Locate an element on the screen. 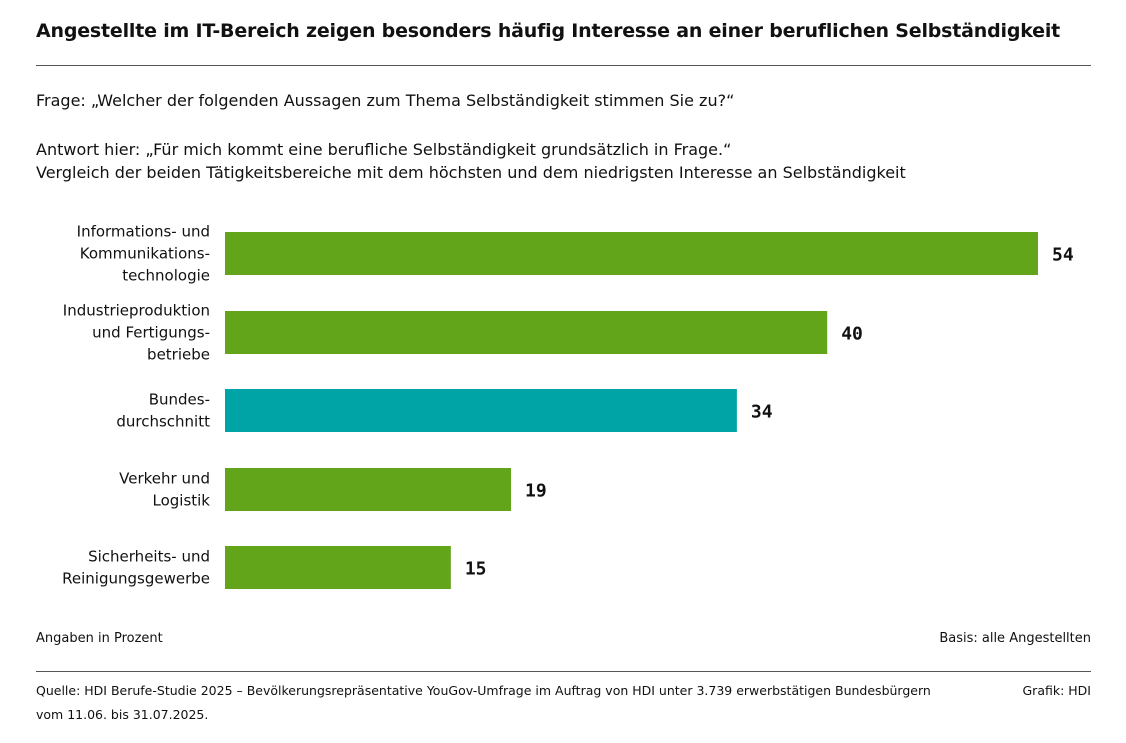 Image resolution: width=1126 pixels, height=743 pixels. category-label-4: Sicherheits- und Reinigungsgewerbe is located at coordinates (136, 568).